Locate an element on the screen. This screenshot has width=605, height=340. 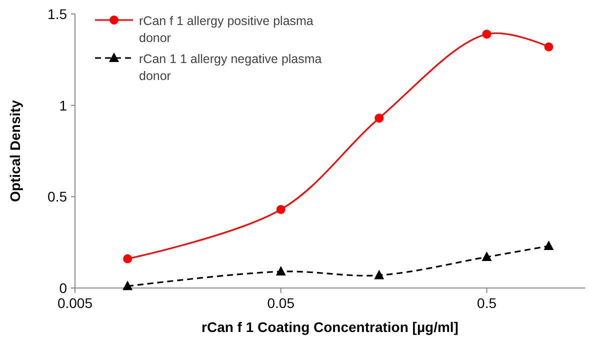
y-tick-label: 1 is located at coordinates (63, 105).